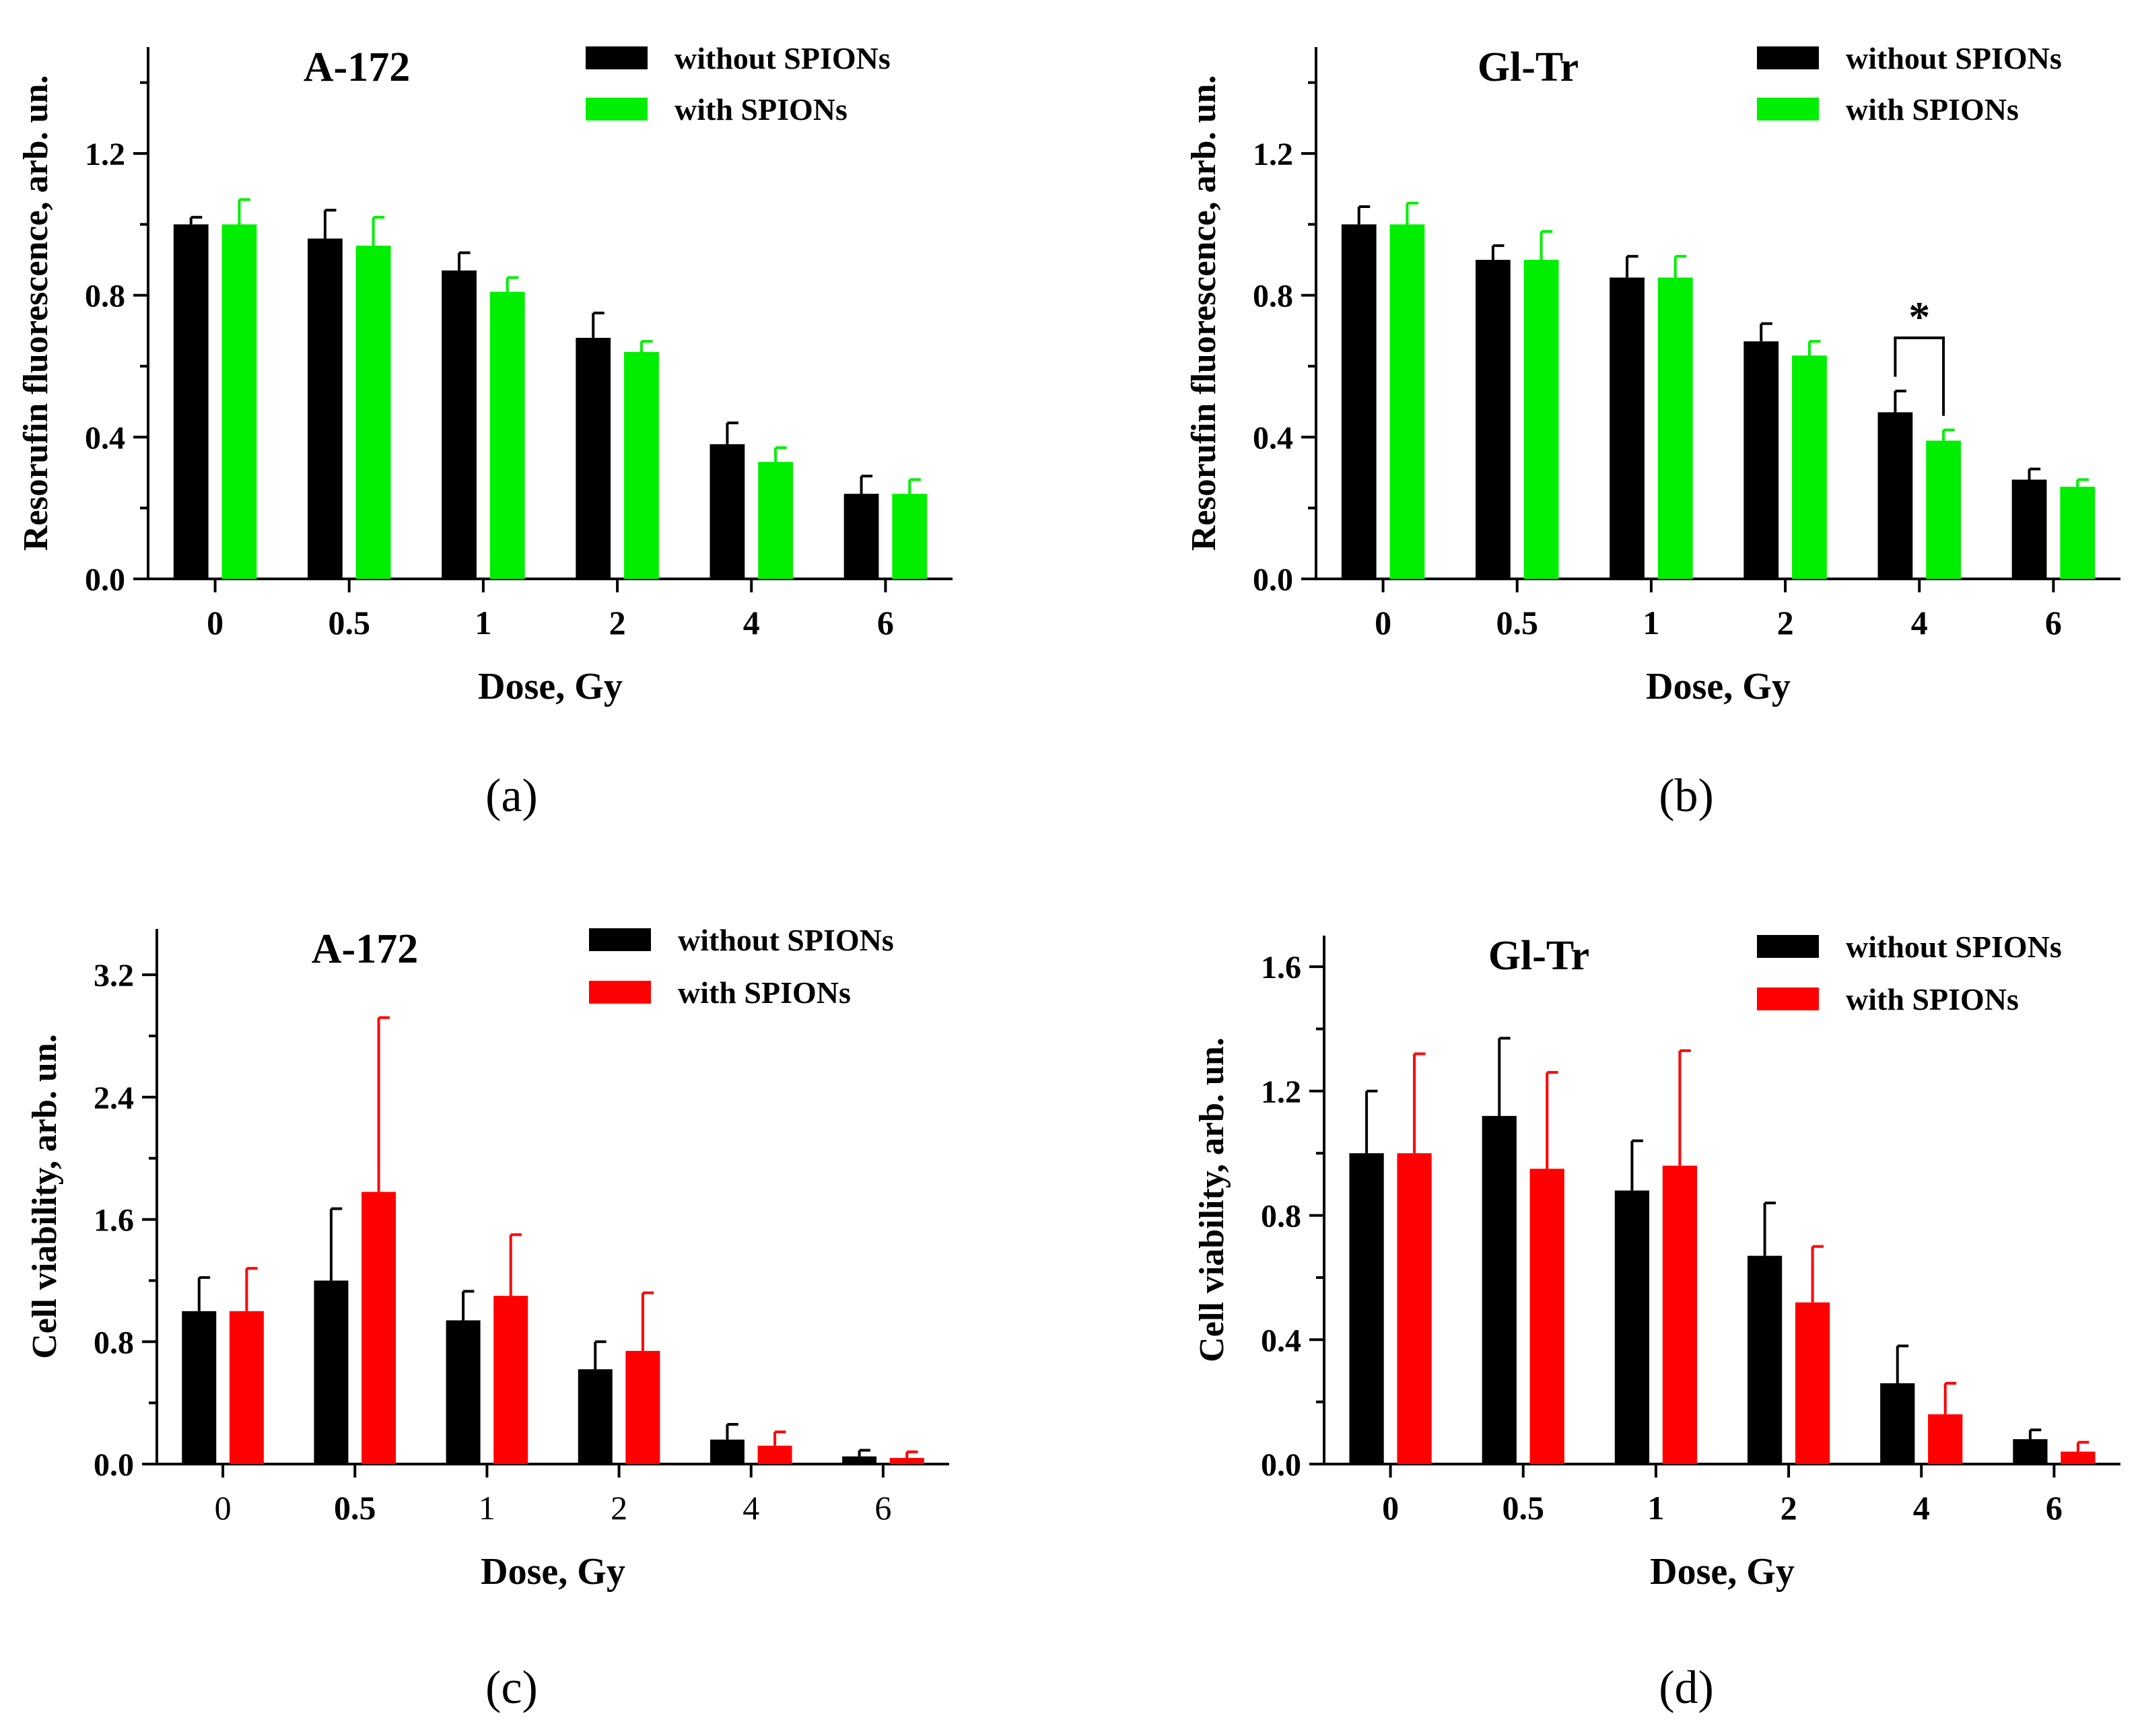 This screenshot has height=1736, width=2142. What do you see at coordinates (511, 796) in the screenshot?
I see `panel-label: (a)` at bounding box center [511, 796].